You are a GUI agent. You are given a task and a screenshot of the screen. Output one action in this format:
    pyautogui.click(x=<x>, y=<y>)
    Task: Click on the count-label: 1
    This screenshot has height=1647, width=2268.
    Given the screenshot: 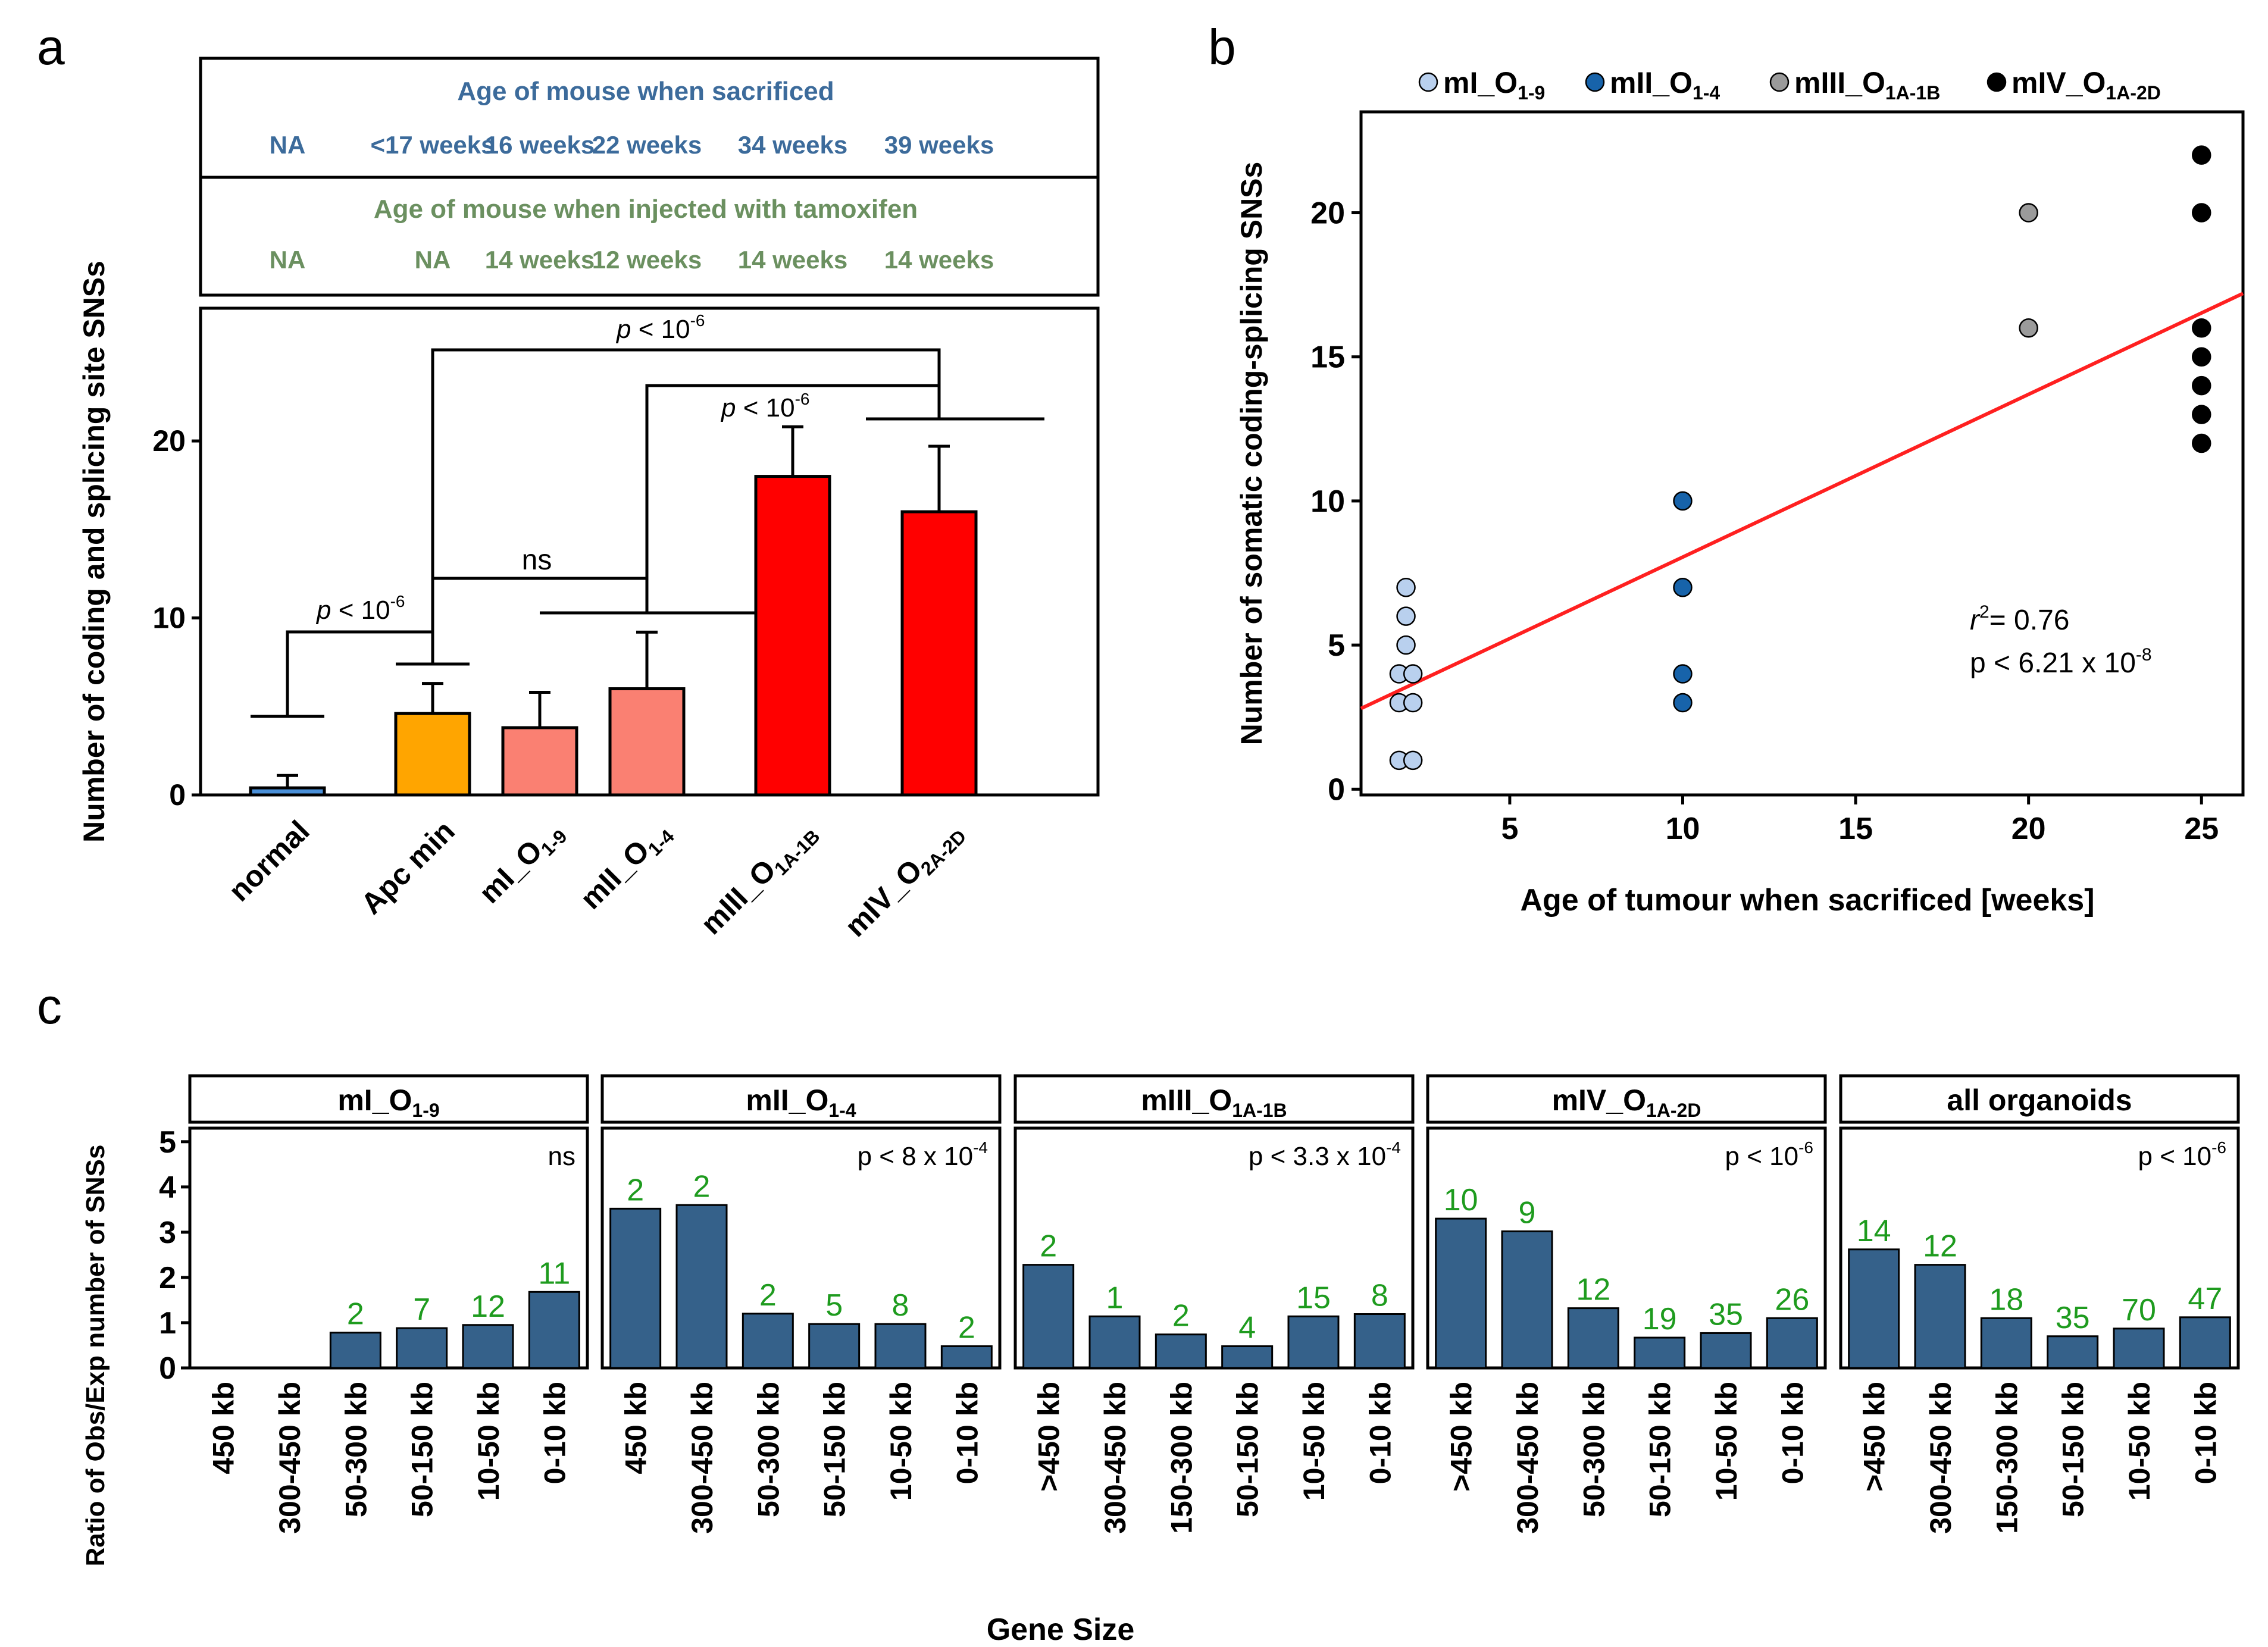 What is the action you would take?
    pyautogui.click(x=1115, y=1297)
    